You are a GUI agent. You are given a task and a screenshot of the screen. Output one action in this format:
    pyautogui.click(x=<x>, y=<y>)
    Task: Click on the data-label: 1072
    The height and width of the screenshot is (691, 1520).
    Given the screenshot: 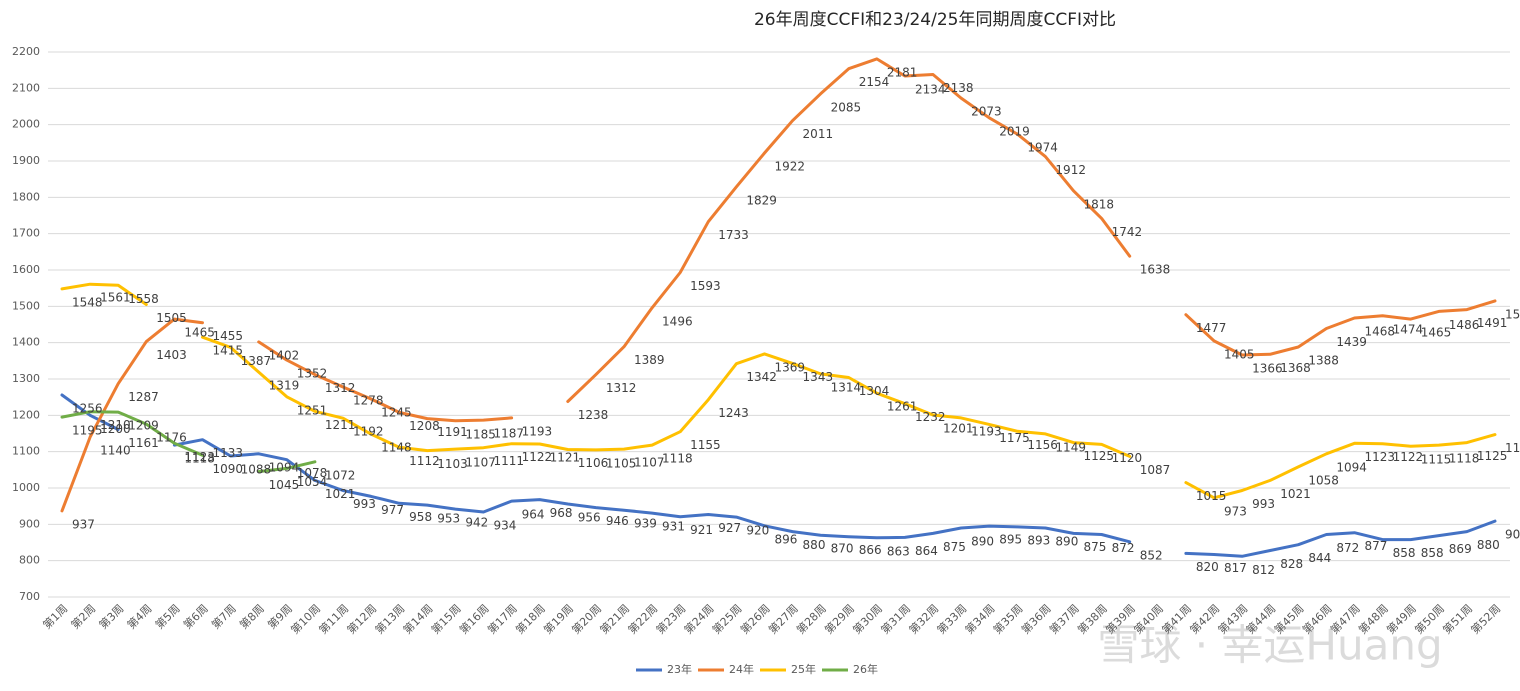 What is the action you would take?
    pyautogui.click(x=340, y=475)
    